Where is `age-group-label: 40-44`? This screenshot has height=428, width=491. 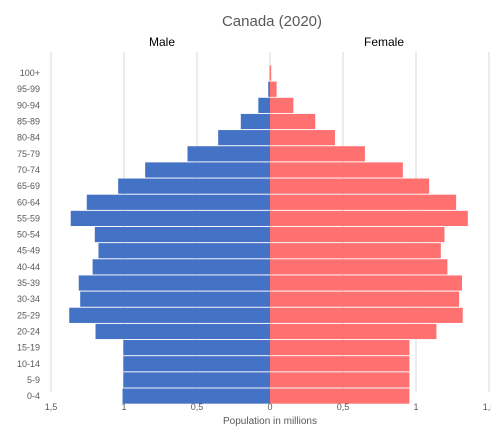
age-group-label: 40-44 is located at coordinates (28, 267).